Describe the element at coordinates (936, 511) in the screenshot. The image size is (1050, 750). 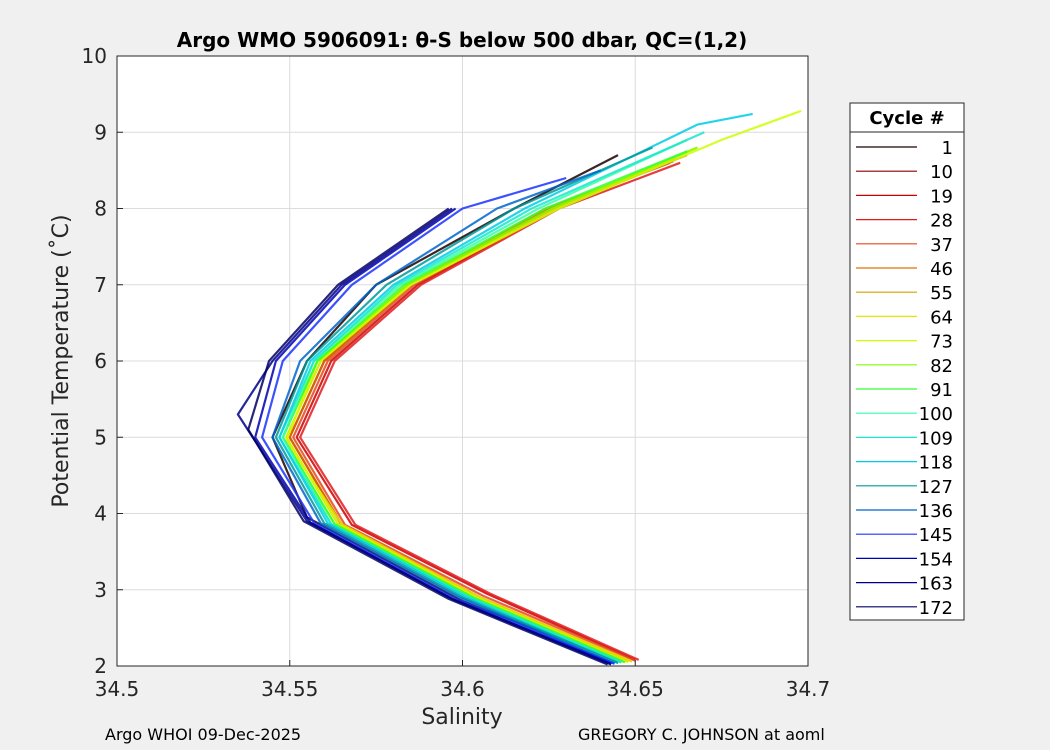
I see `legend-label: 136` at that location.